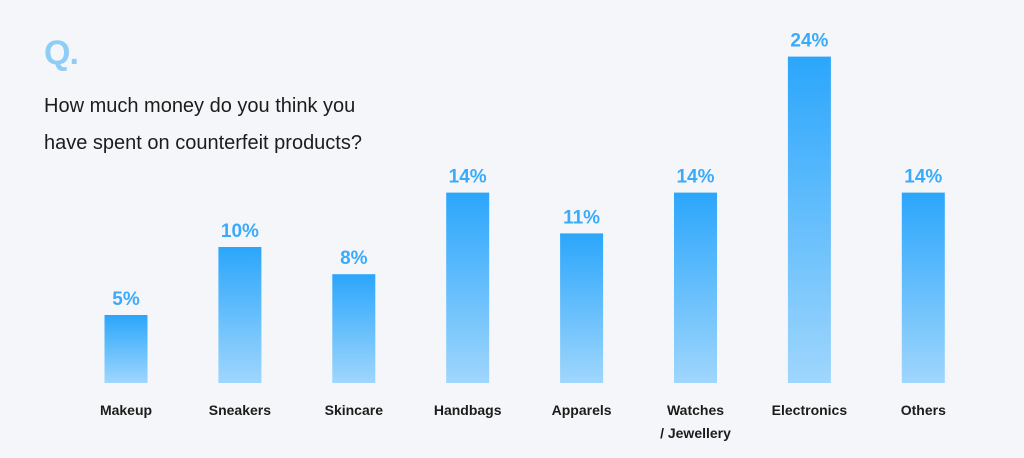 The image size is (1024, 458). Describe the element at coordinates (923, 177) in the screenshot. I see `value-label-7: 14%` at that location.